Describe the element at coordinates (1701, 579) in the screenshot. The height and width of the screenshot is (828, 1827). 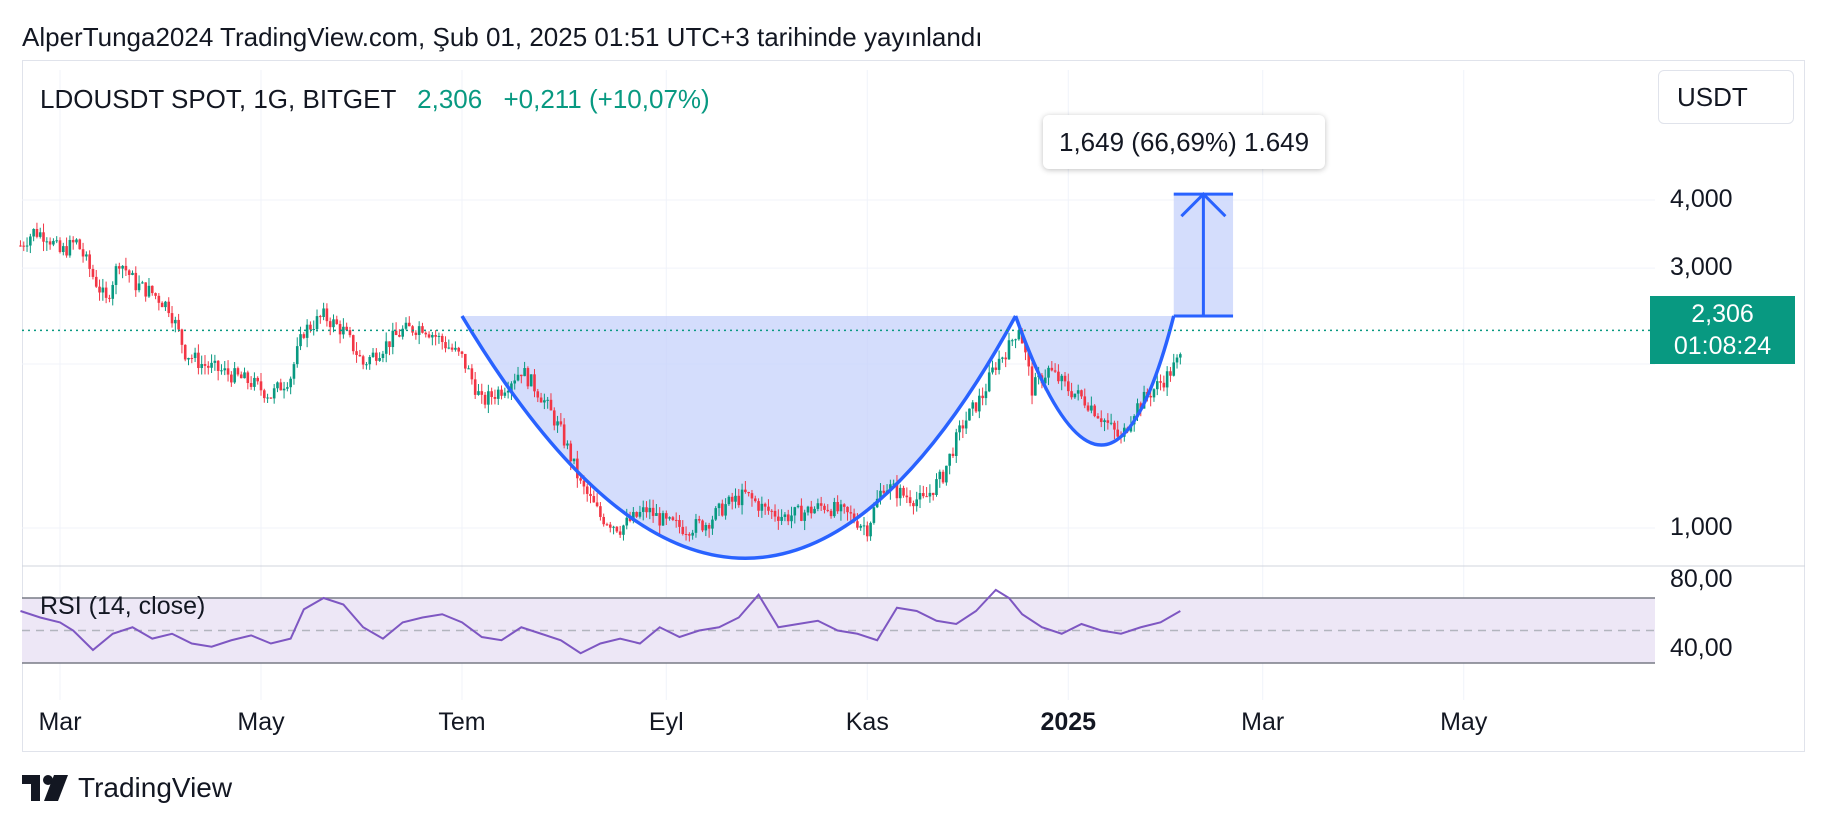
I see `rsi-tick-label: 80,00` at that location.